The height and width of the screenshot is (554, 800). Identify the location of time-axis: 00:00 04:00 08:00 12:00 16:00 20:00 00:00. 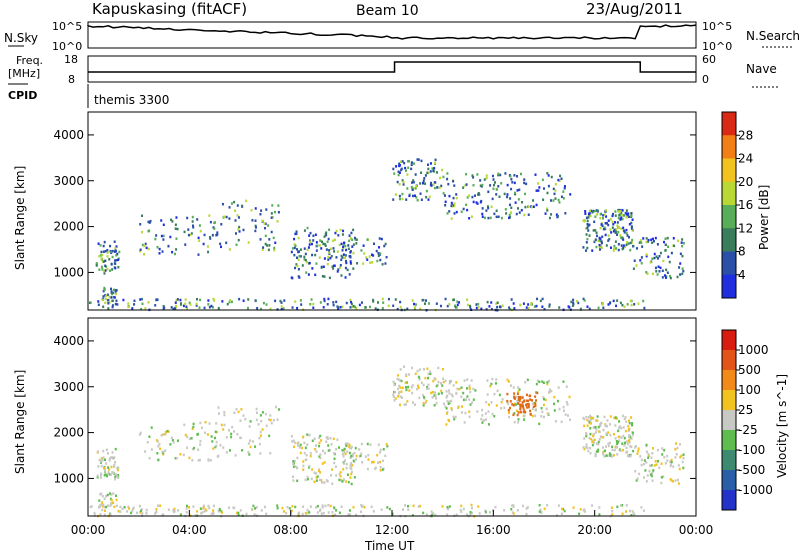
(392, 523).